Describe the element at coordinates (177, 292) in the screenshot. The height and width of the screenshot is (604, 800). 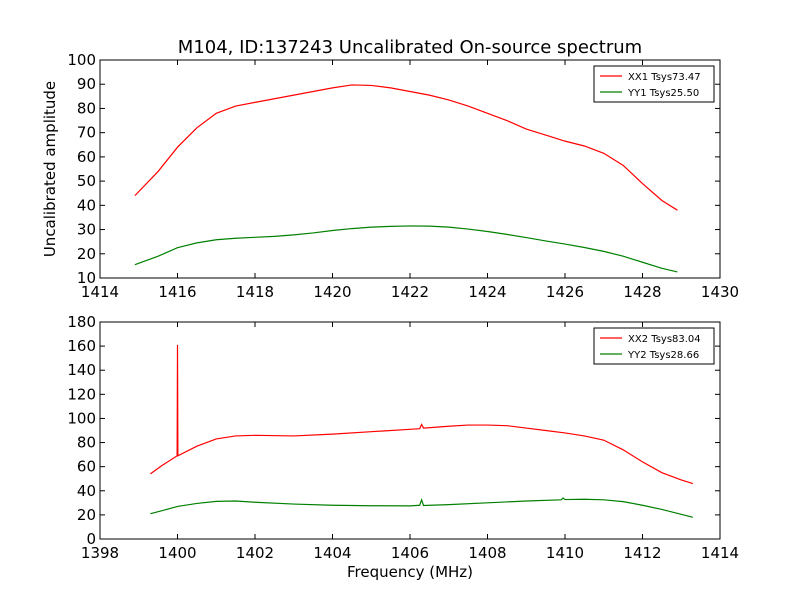
I see `top-x-tick-label: 1416` at that location.